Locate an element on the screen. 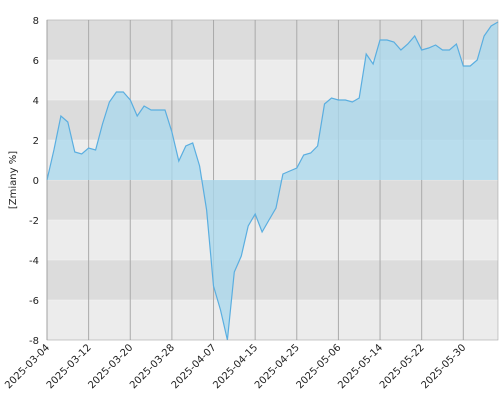 Image resolution: width=500 pixels, height=404 pixels. y-tick-label: -2 is located at coordinates (34, 221).